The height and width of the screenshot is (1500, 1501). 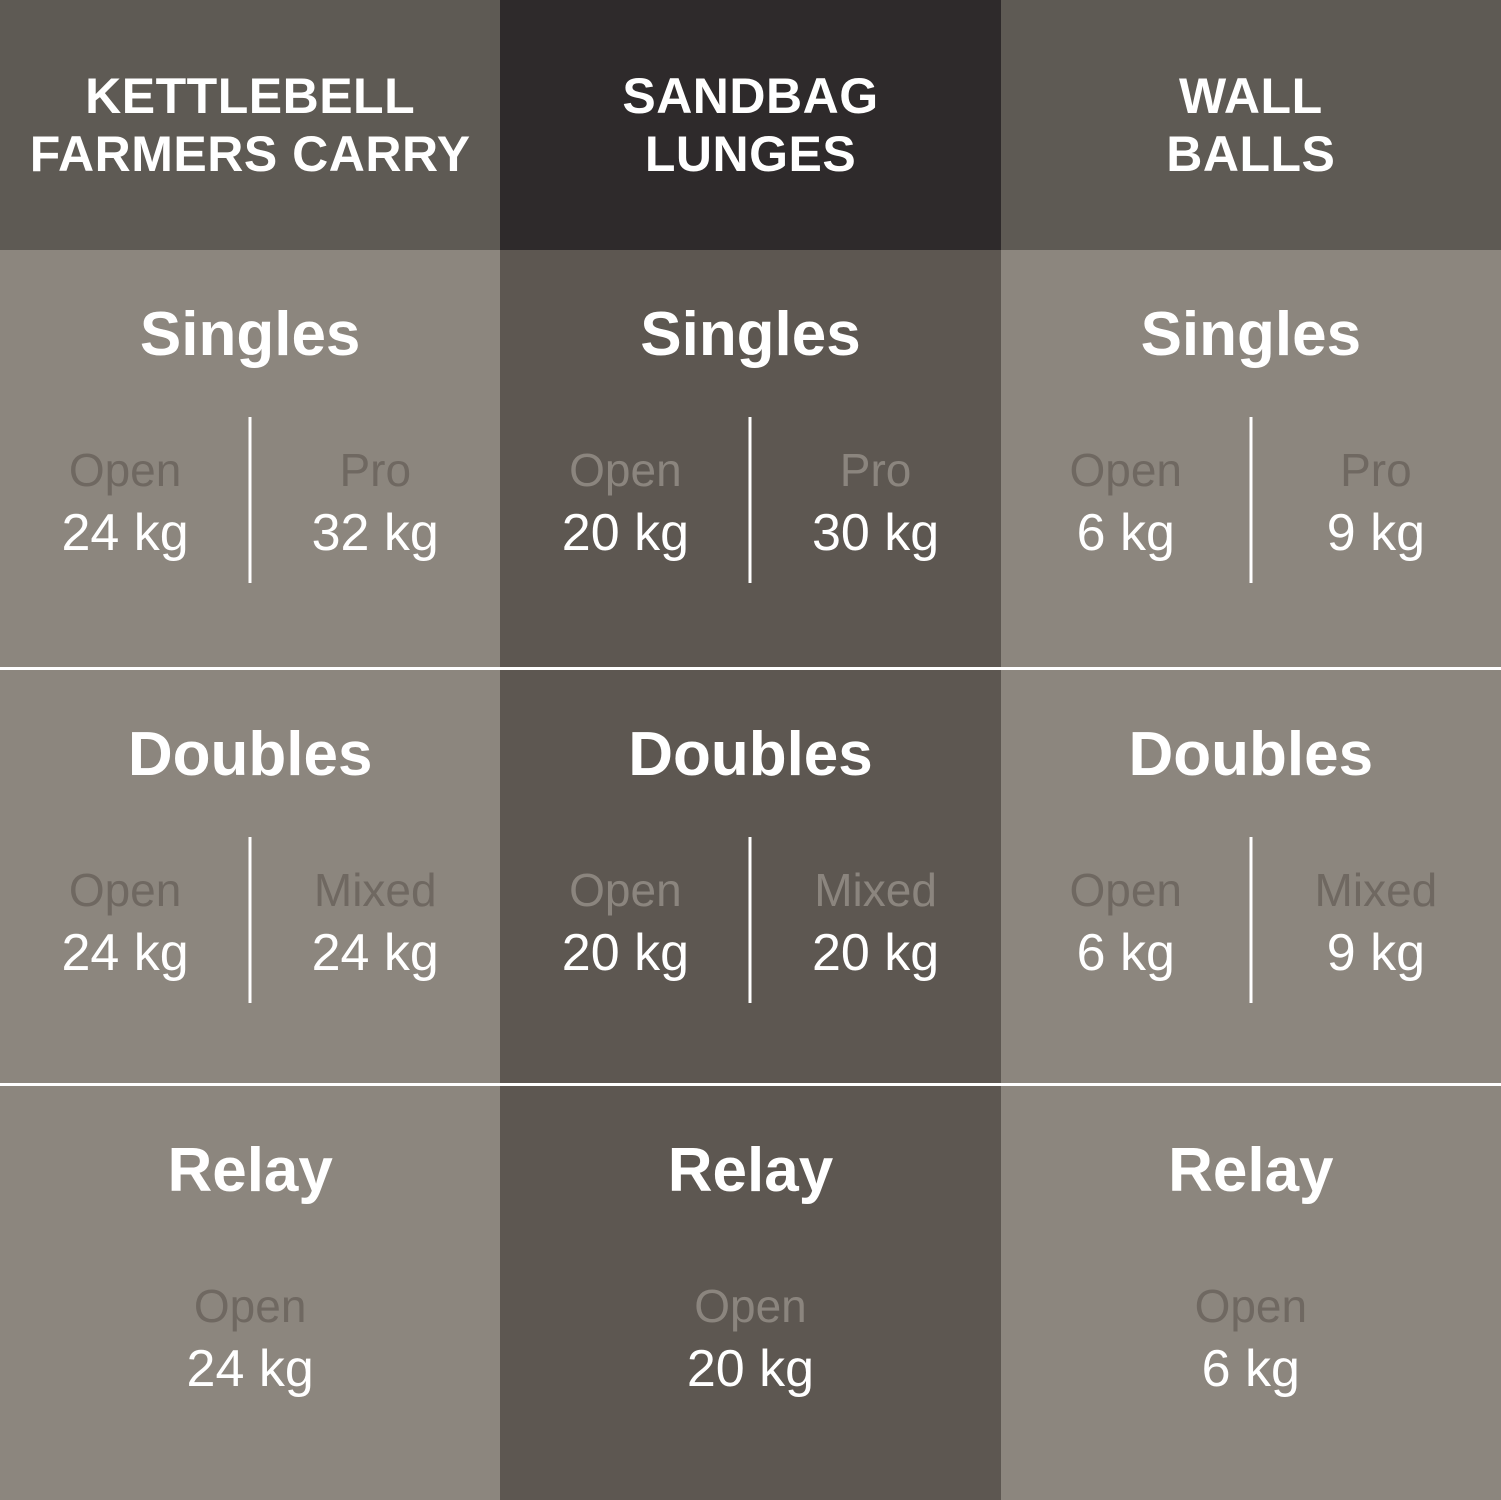 I want to click on division-mixed: Mixed 24 kg, so click(x=375, y=923).